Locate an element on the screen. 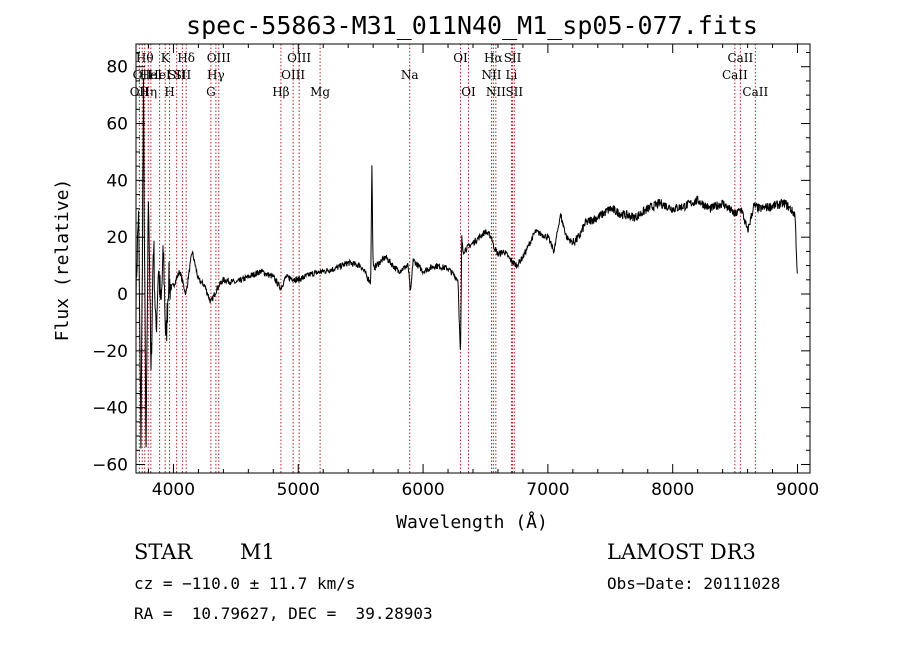 This screenshot has height=649, width=900. x-tick-label: 9000 is located at coordinates (797, 490).